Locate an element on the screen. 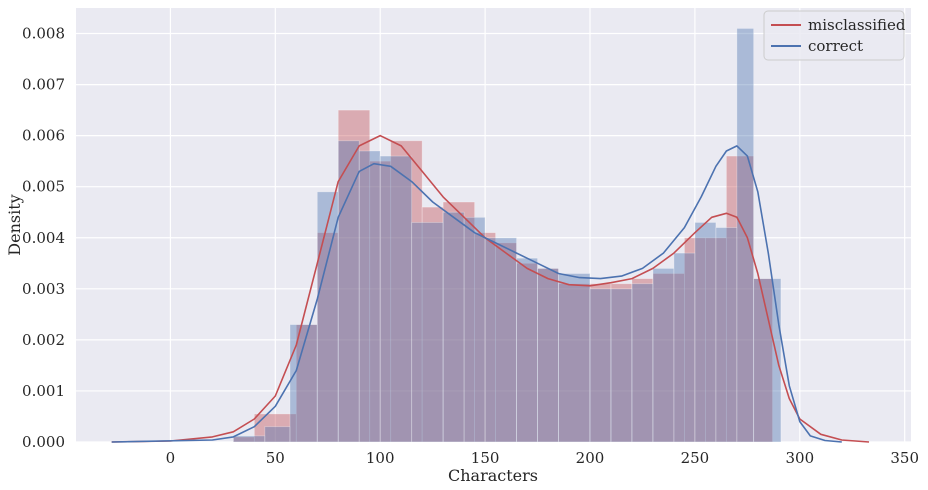 Image resolution: width=928 pixels, height=490 pixels. x-tick-label: 350 is located at coordinates (904, 458).